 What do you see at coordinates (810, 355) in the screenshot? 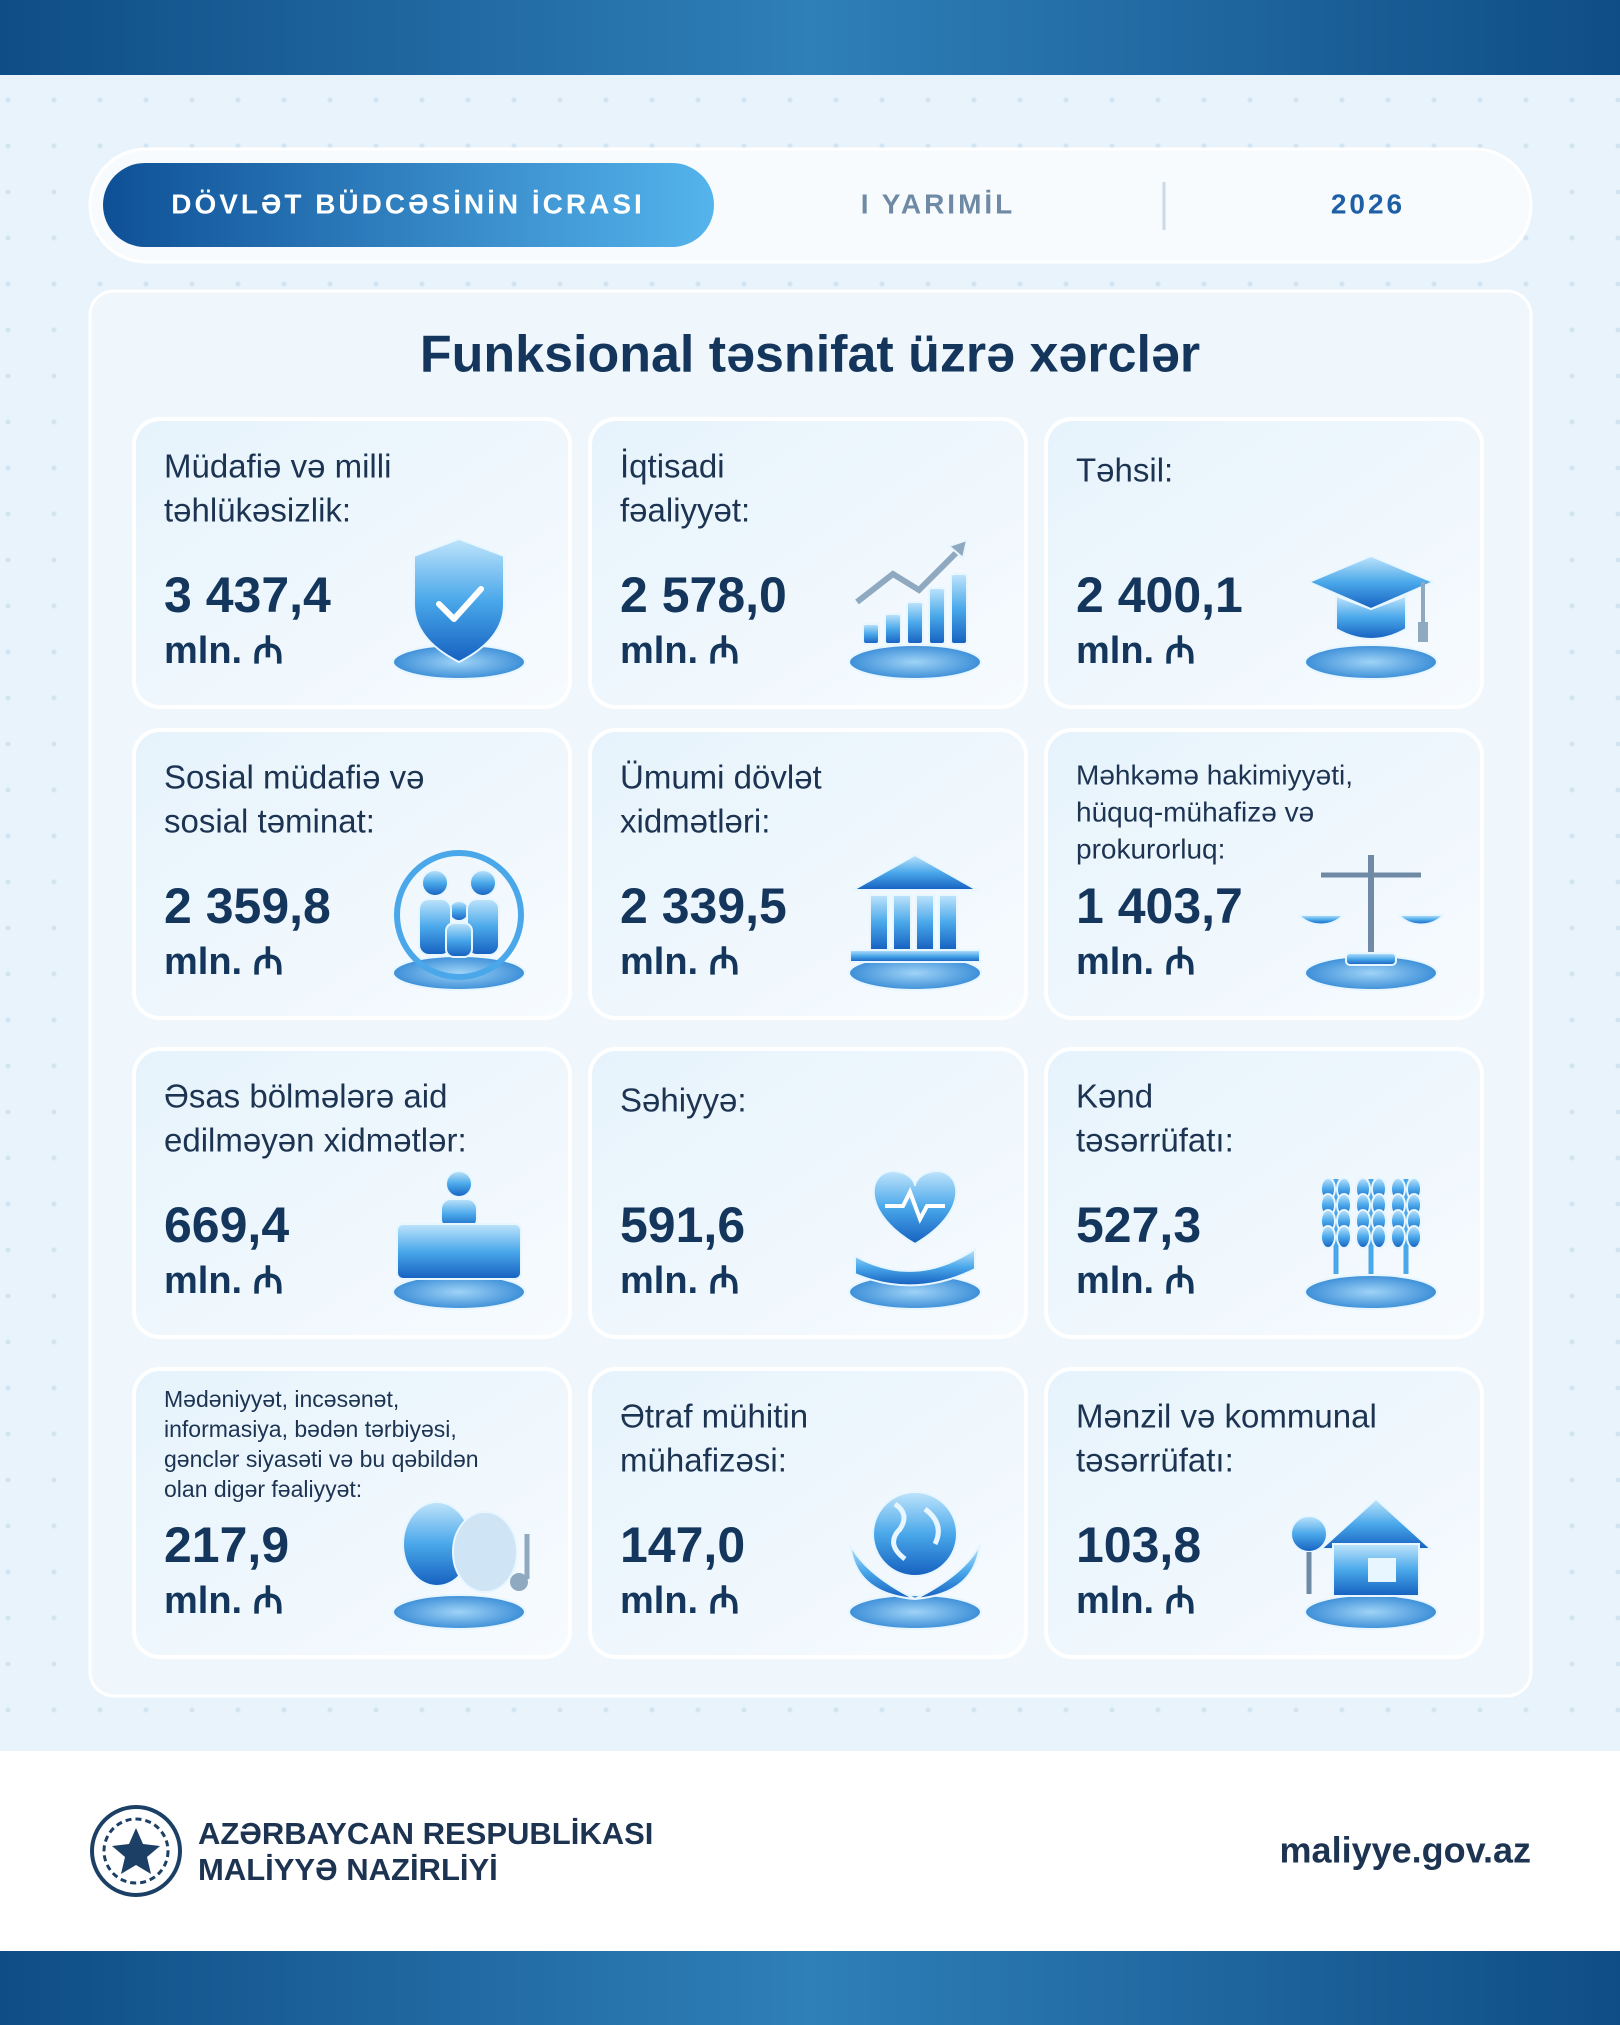
I see `main-title: Funksional təsnifat üzrə xərclər` at bounding box center [810, 355].